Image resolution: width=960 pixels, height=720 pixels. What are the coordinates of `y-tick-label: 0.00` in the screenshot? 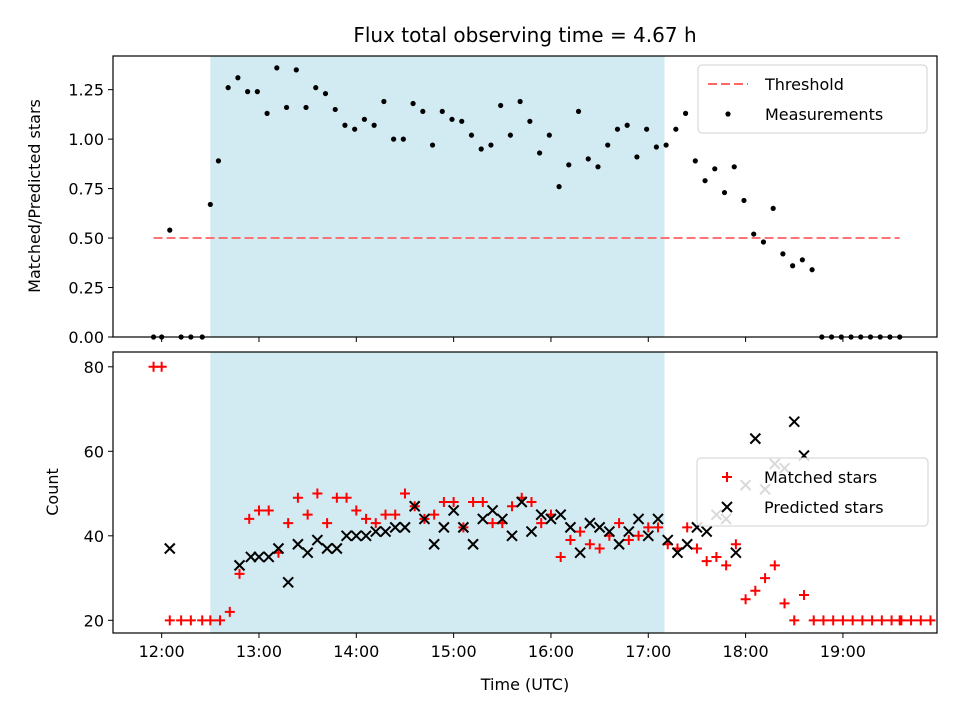 It's located at (86, 337).